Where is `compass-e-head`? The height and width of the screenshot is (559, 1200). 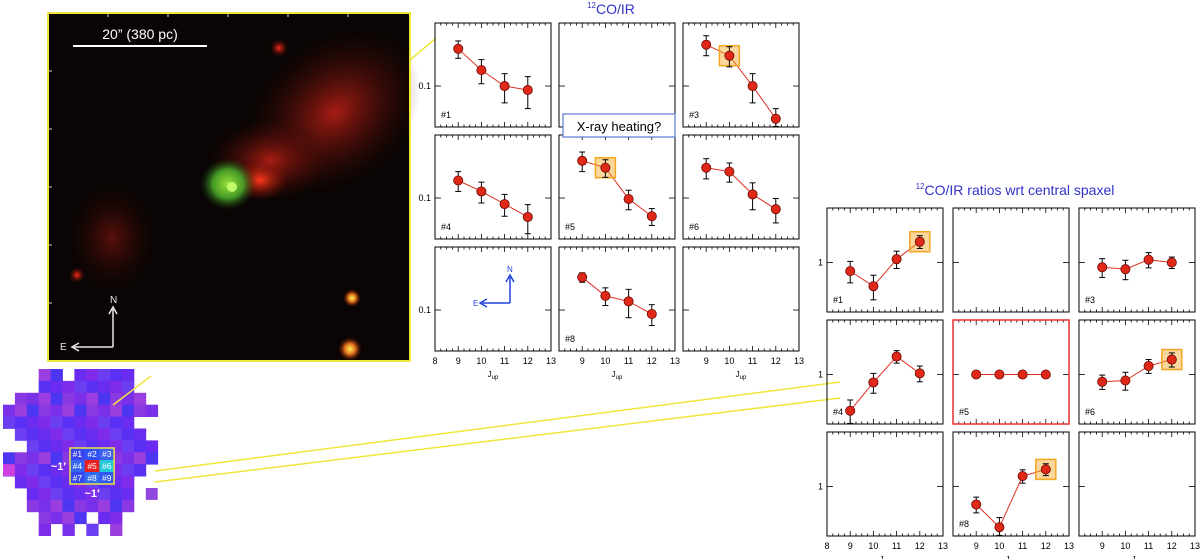
compass-e-head is located at coordinates (75, 347).